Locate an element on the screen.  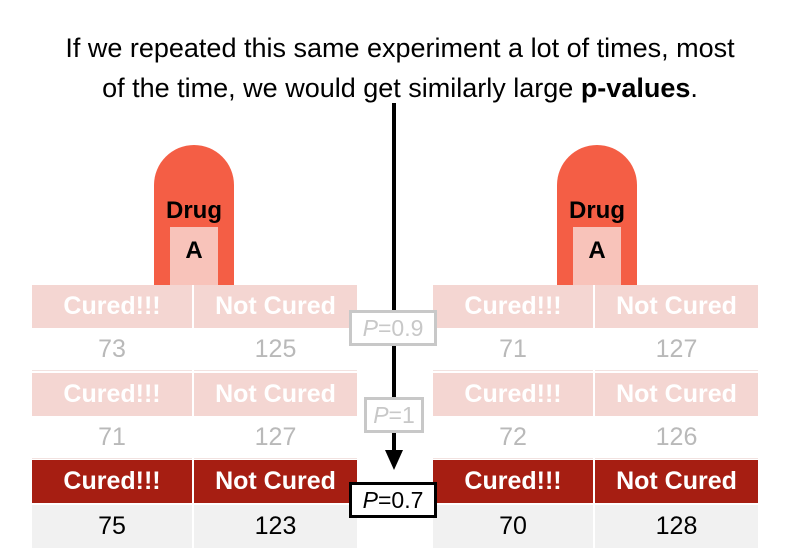
p-value-box-2: P =1 is located at coordinates (394, 415).